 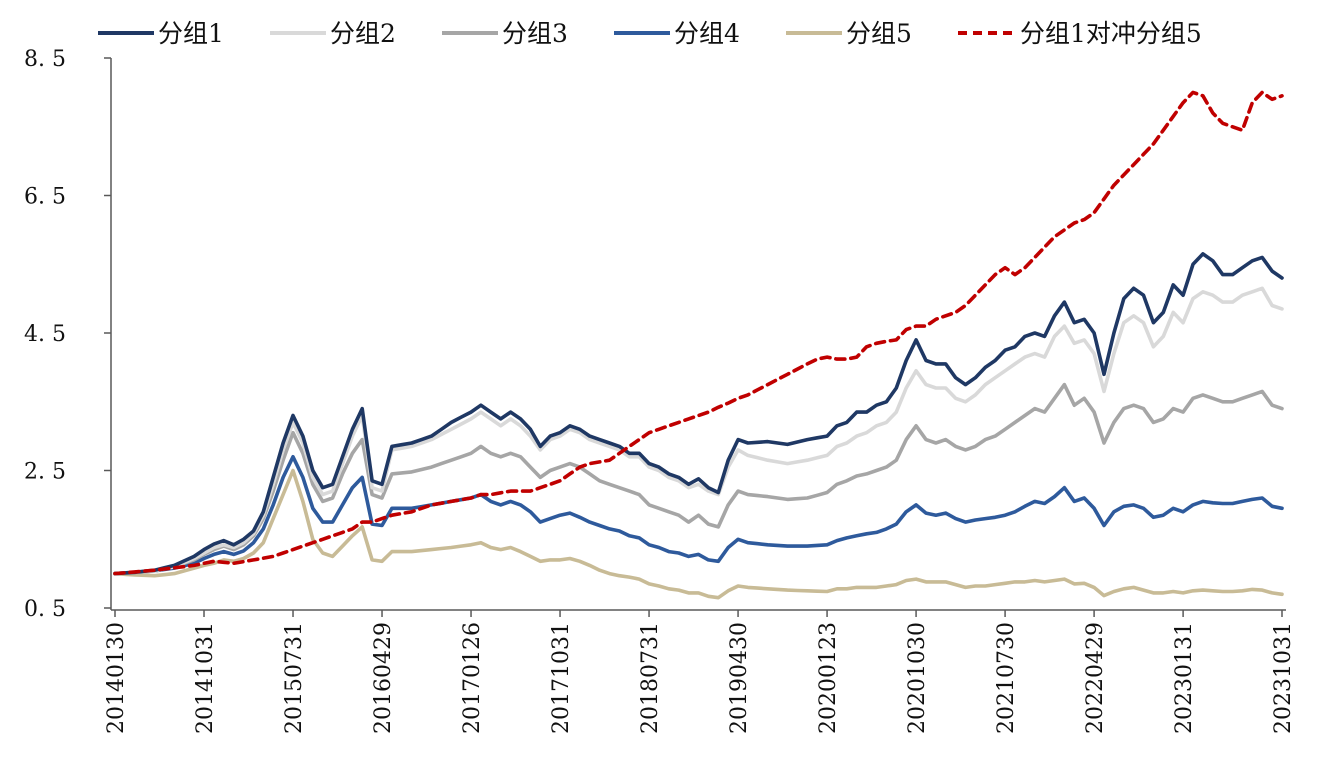 What do you see at coordinates (363, 33) in the screenshot?
I see `legend-label-2: 分组2` at bounding box center [363, 33].